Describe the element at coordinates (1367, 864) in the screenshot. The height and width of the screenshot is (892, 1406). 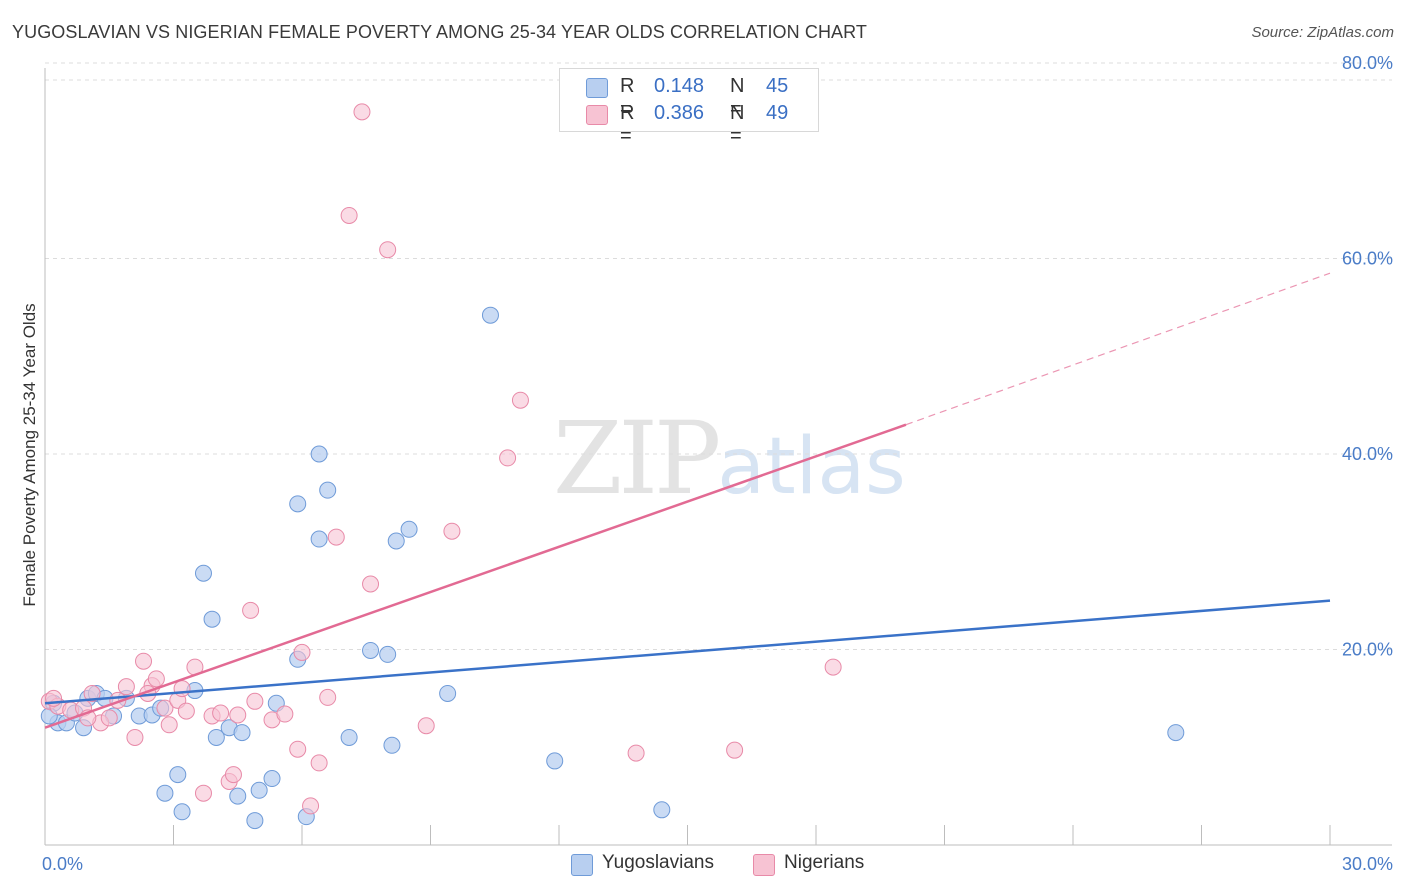
I see `x-tick-label: 30.0%` at that location.